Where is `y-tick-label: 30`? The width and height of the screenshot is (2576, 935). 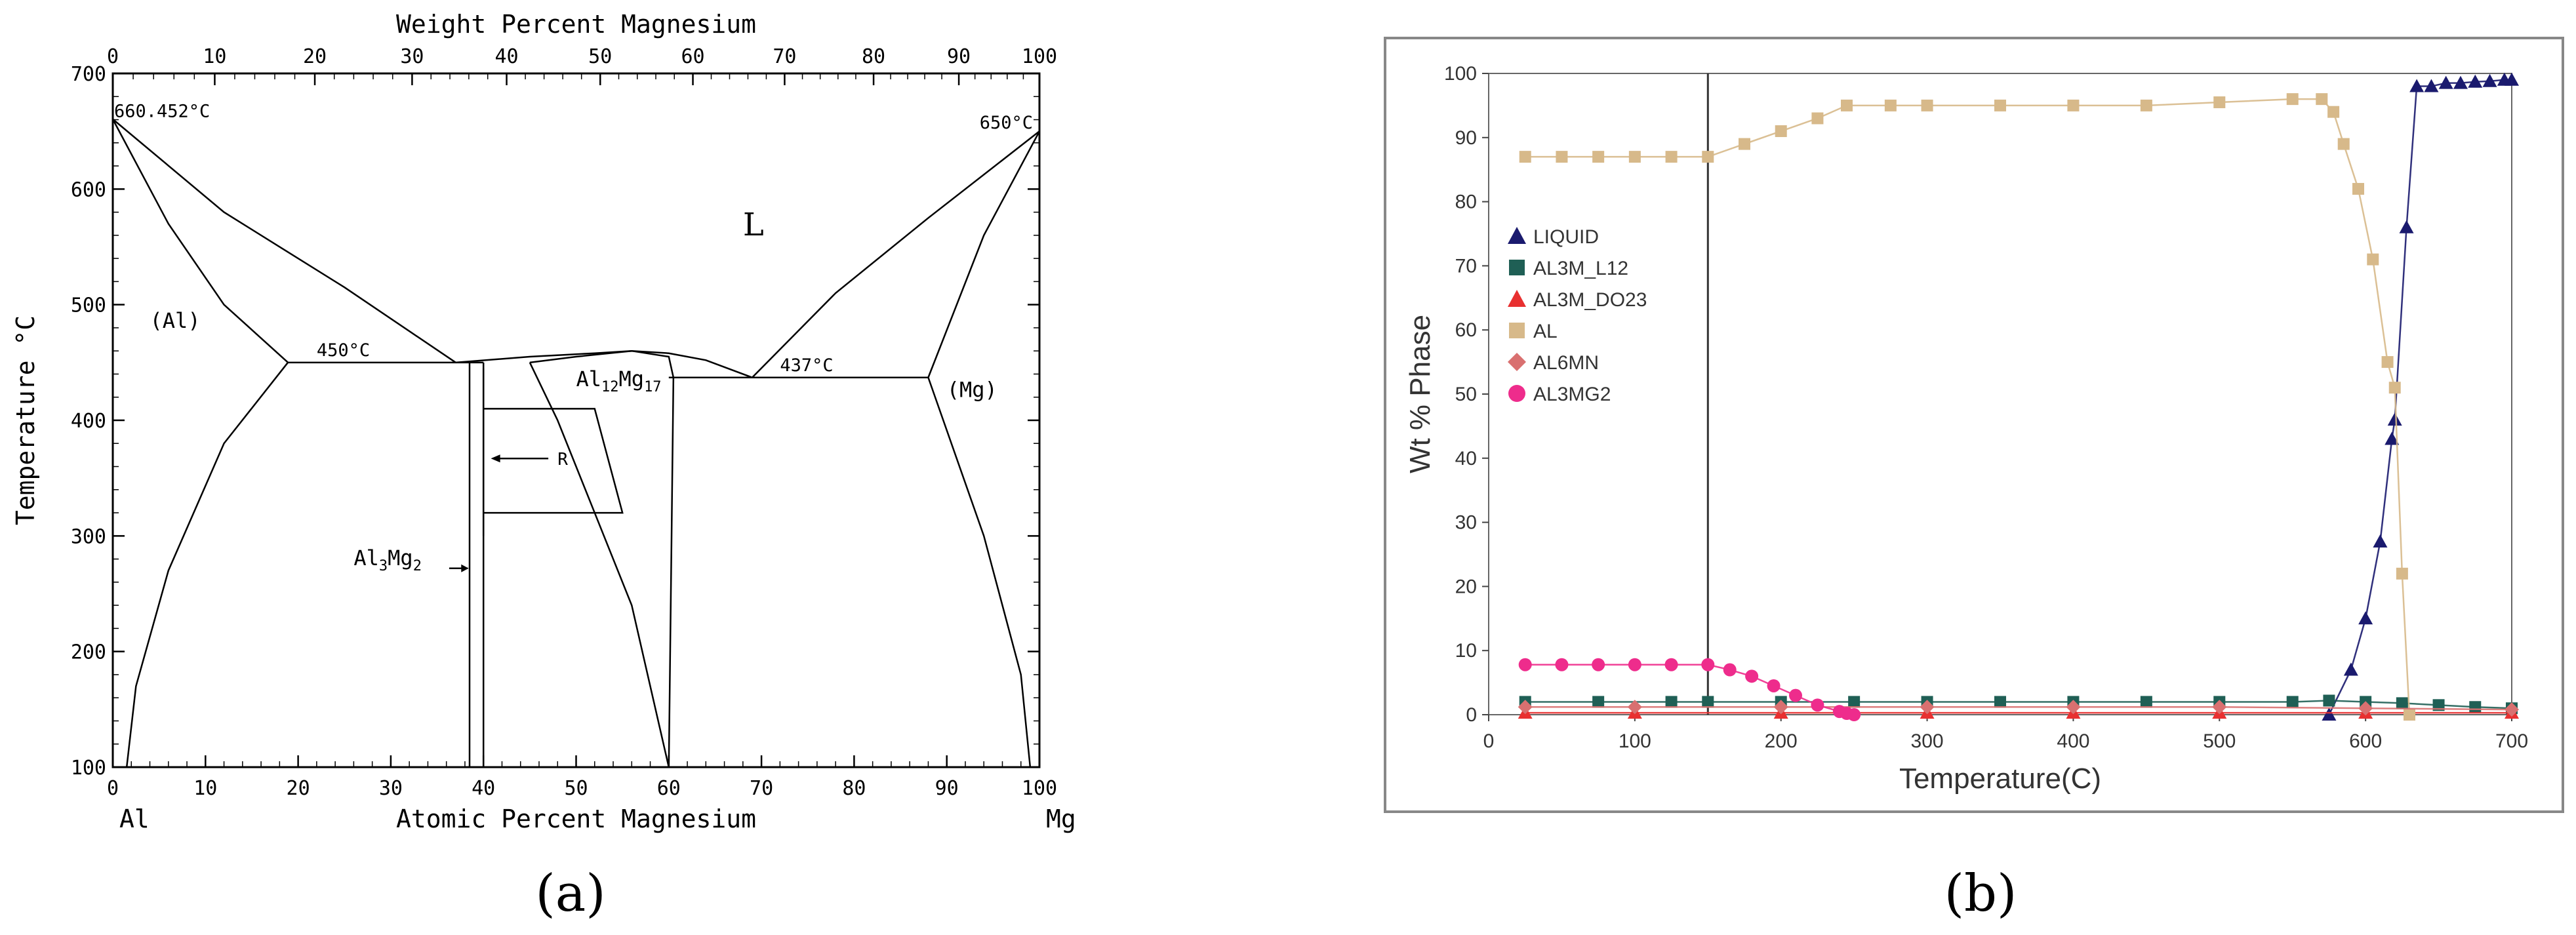
y-tick-label: 30 is located at coordinates (1466, 523).